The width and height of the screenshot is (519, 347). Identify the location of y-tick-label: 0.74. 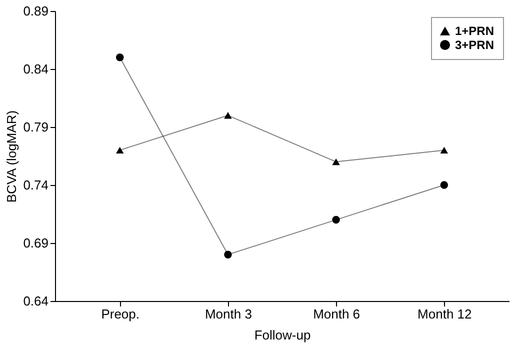
(35, 185).